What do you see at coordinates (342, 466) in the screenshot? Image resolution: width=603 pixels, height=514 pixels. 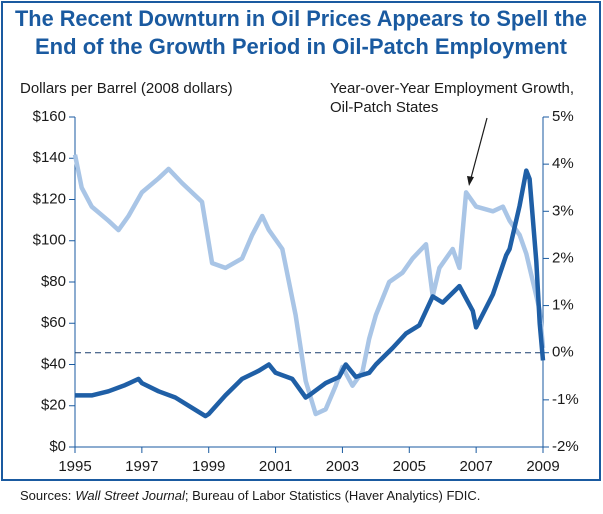 I see `x-tick-label: 2003` at bounding box center [342, 466].